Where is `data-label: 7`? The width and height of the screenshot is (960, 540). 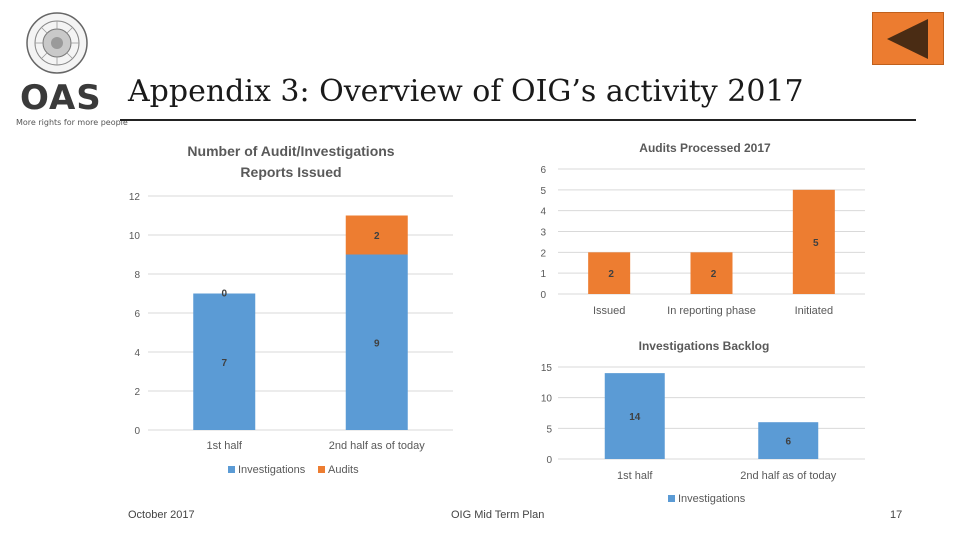 data-label: 7 is located at coordinates (224, 363).